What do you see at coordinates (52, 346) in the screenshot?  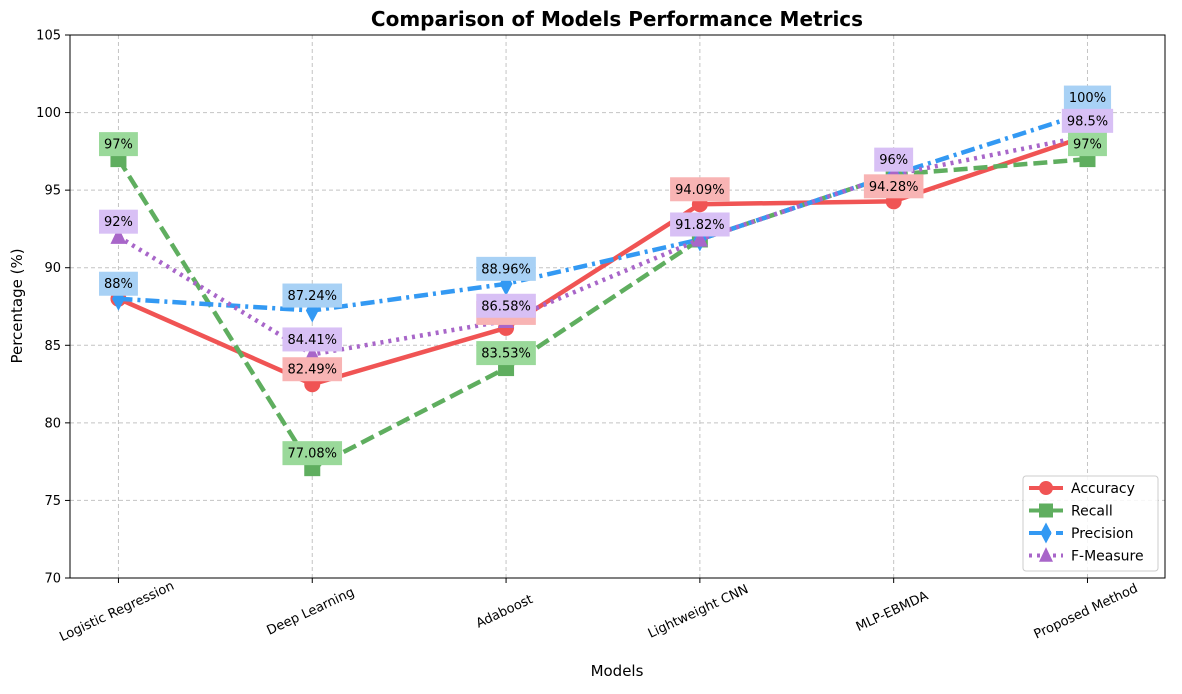 I see `y-tick-label: 85` at bounding box center [52, 346].